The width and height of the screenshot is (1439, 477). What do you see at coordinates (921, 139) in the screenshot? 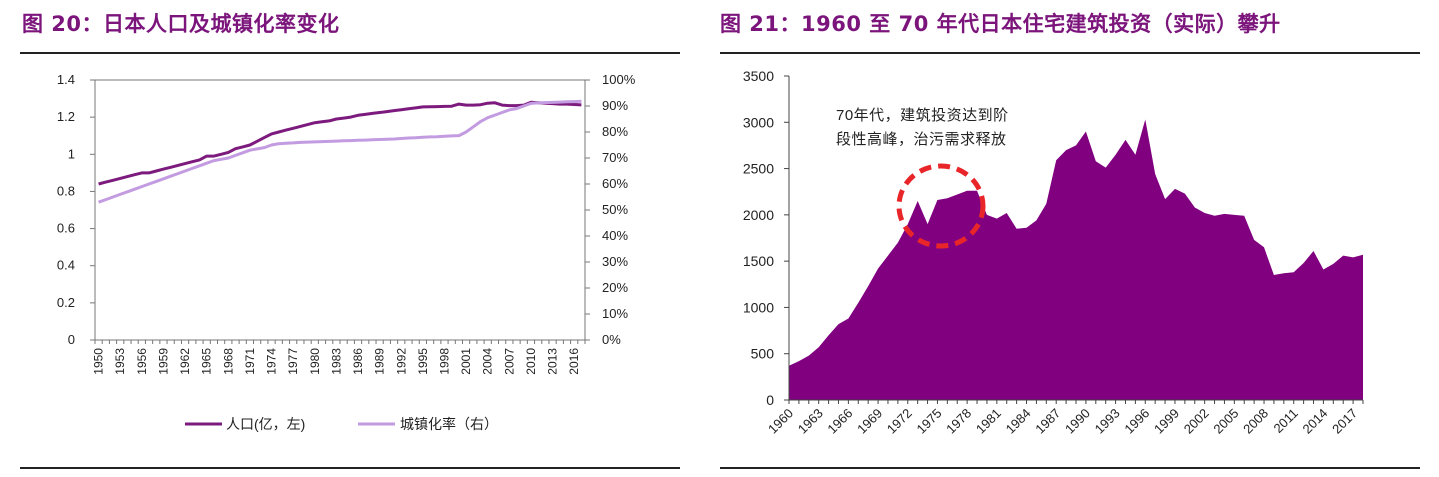
I see `annotation-text-line: 段性高峰，治污需求释放` at bounding box center [921, 139].